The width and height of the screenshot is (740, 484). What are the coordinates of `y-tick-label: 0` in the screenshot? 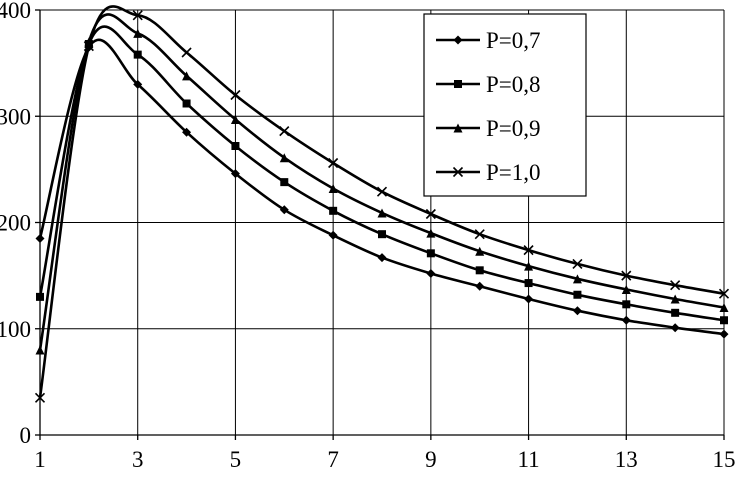 It's located at (26, 435).